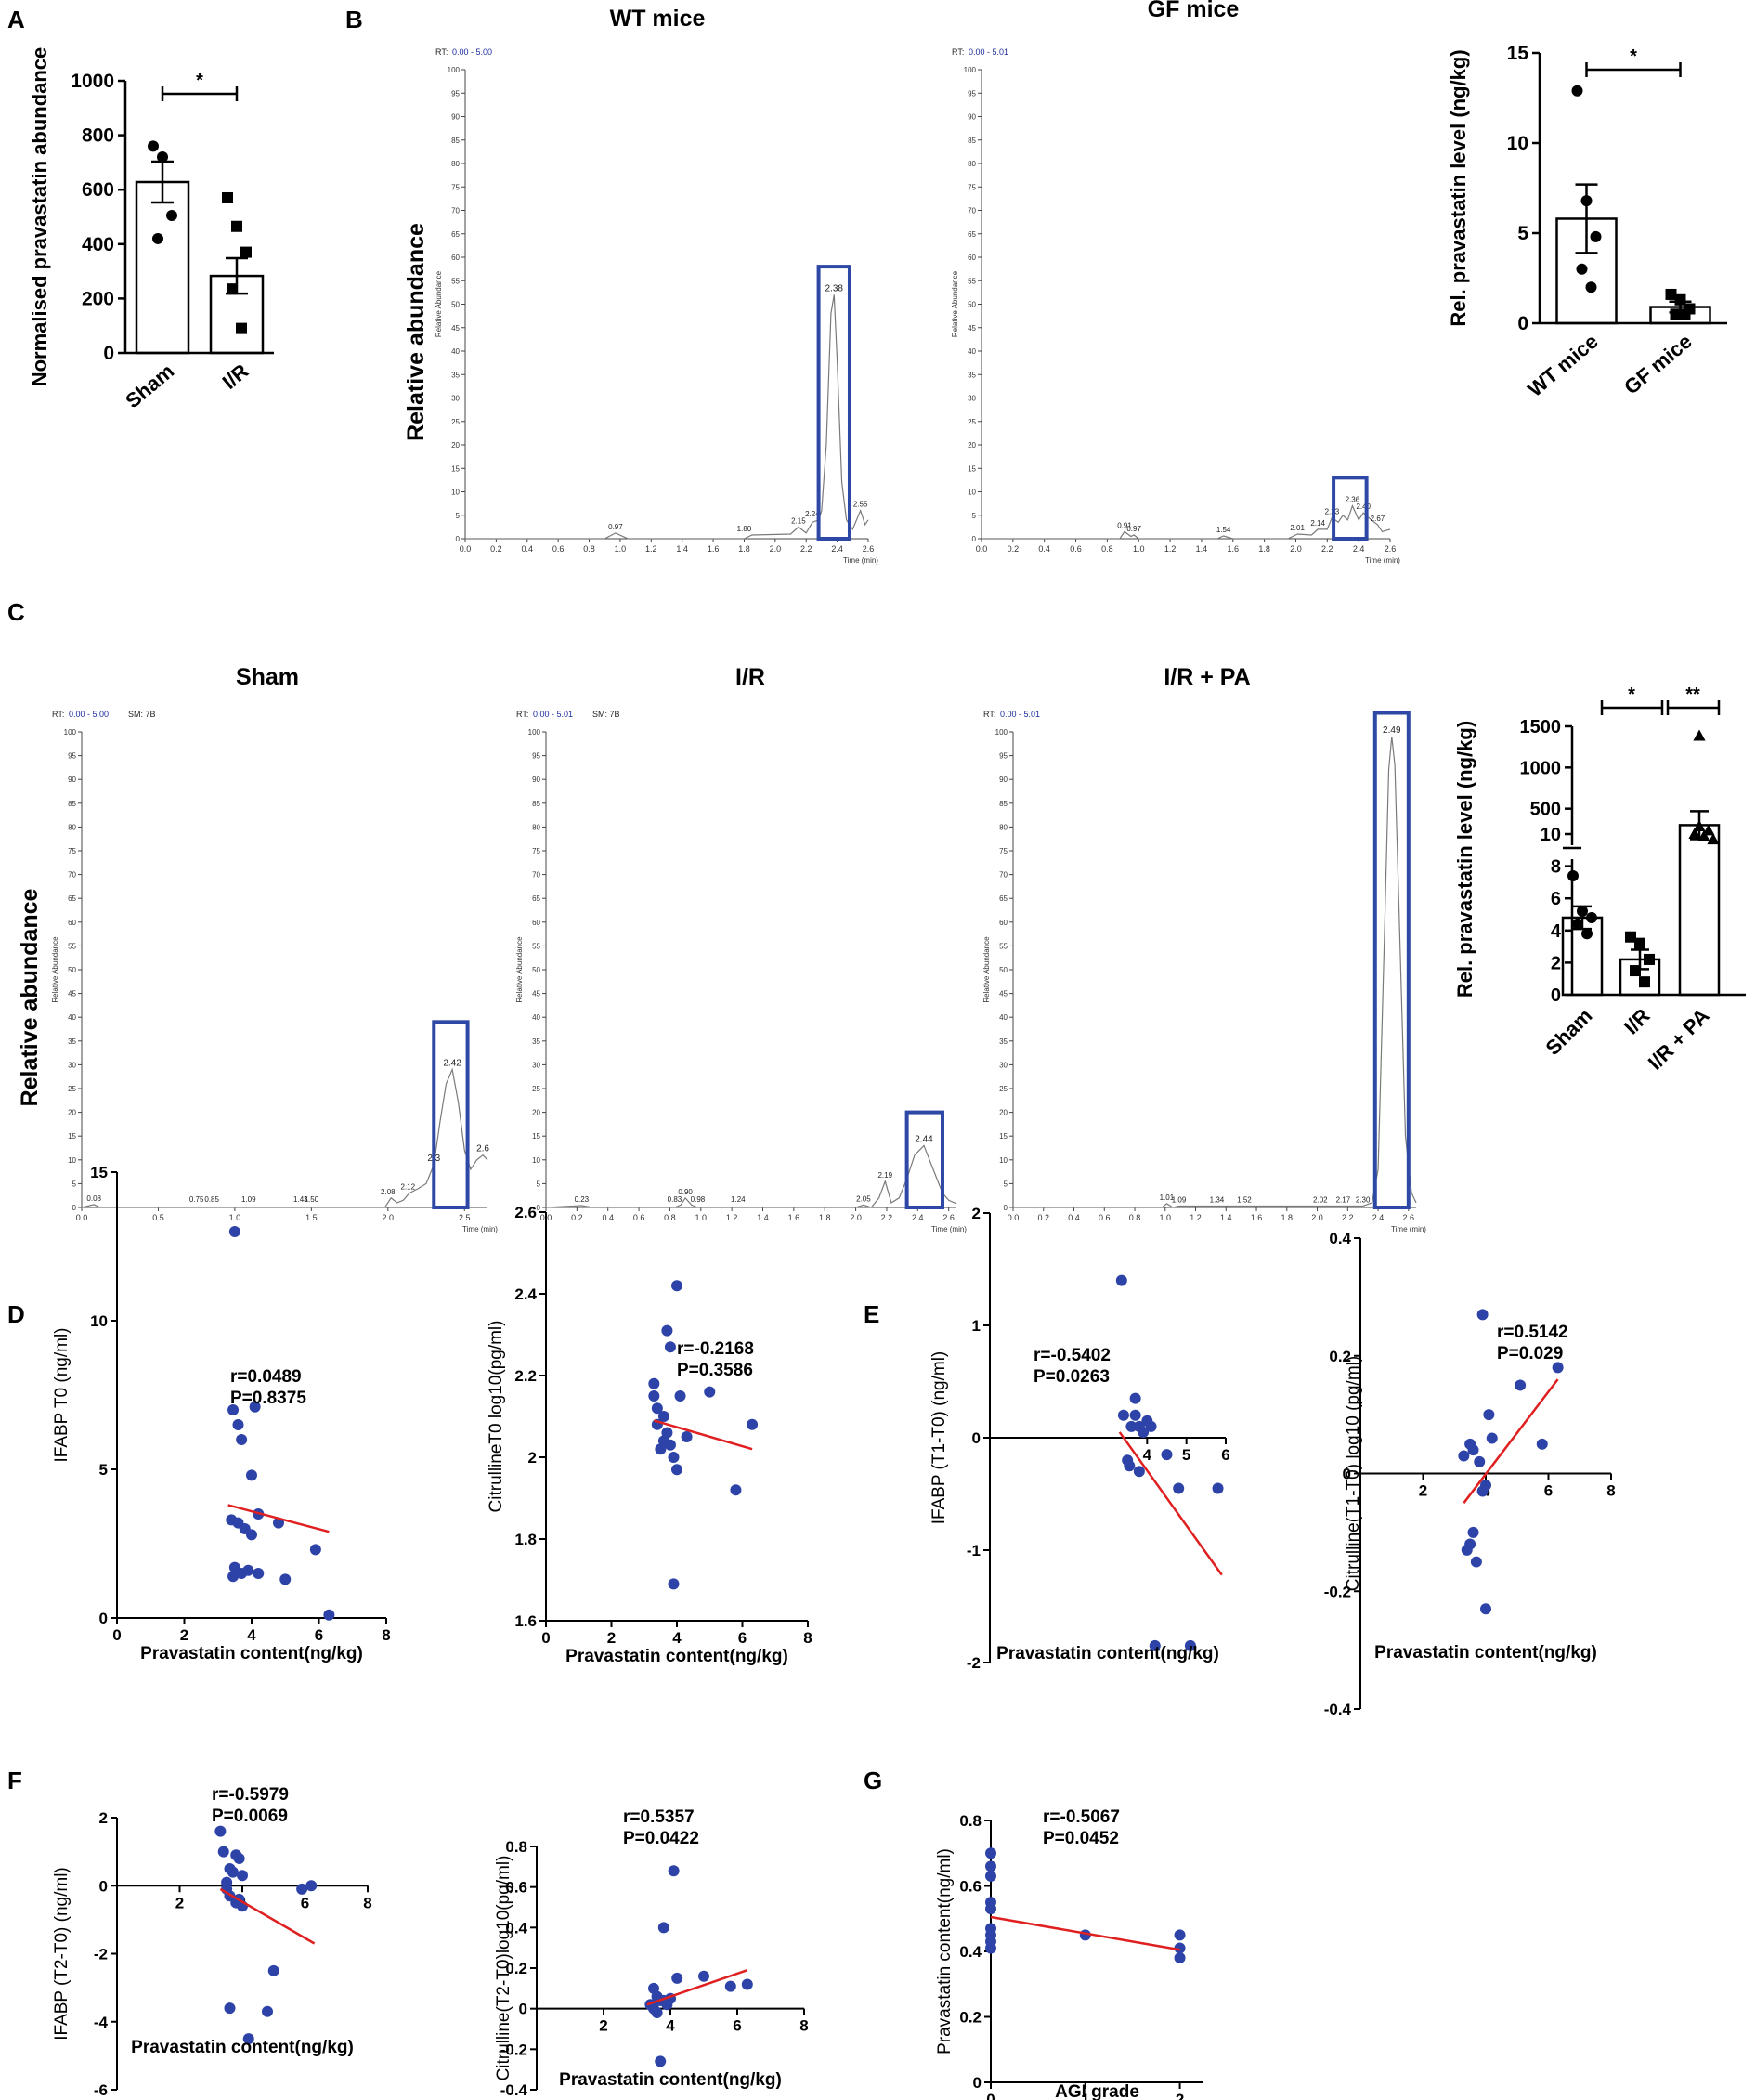  What do you see at coordinates (606, 714) in the screenshot?
I see `sm-label: SM: 7B` at bounding box center [606, 714].